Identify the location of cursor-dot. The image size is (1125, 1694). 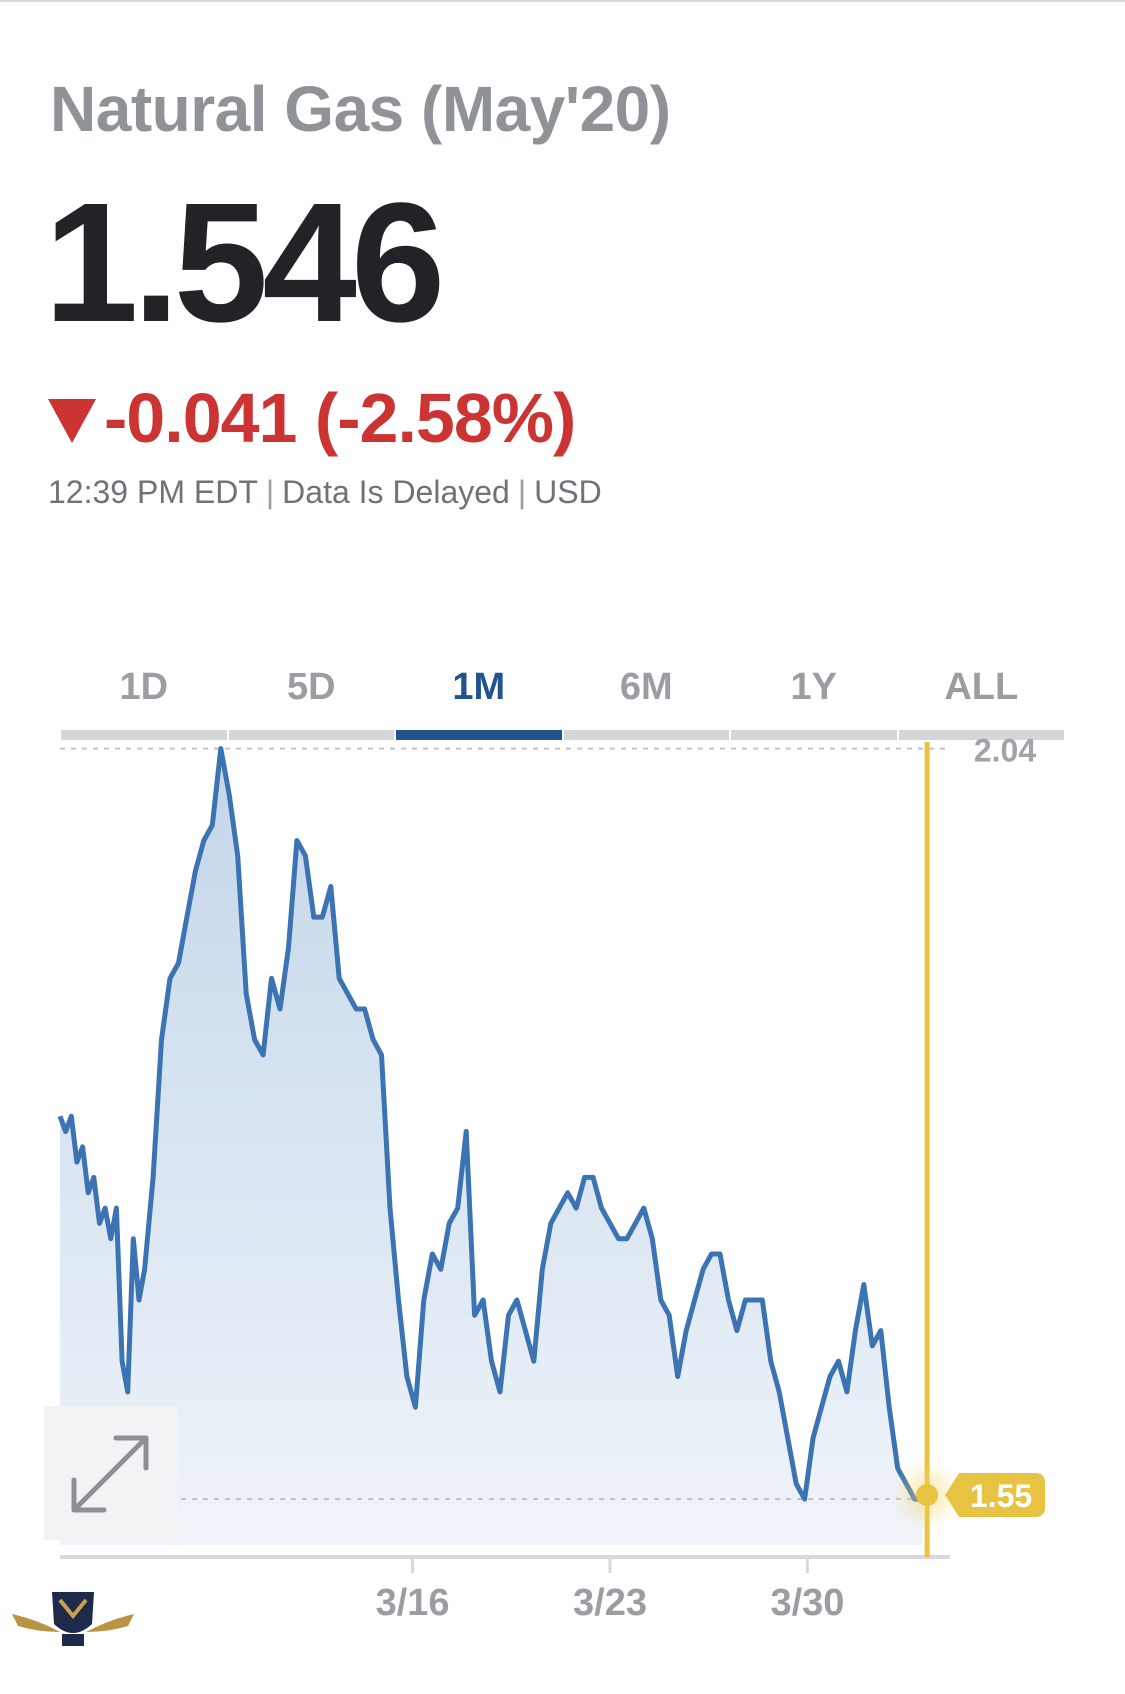
(927, 1495).